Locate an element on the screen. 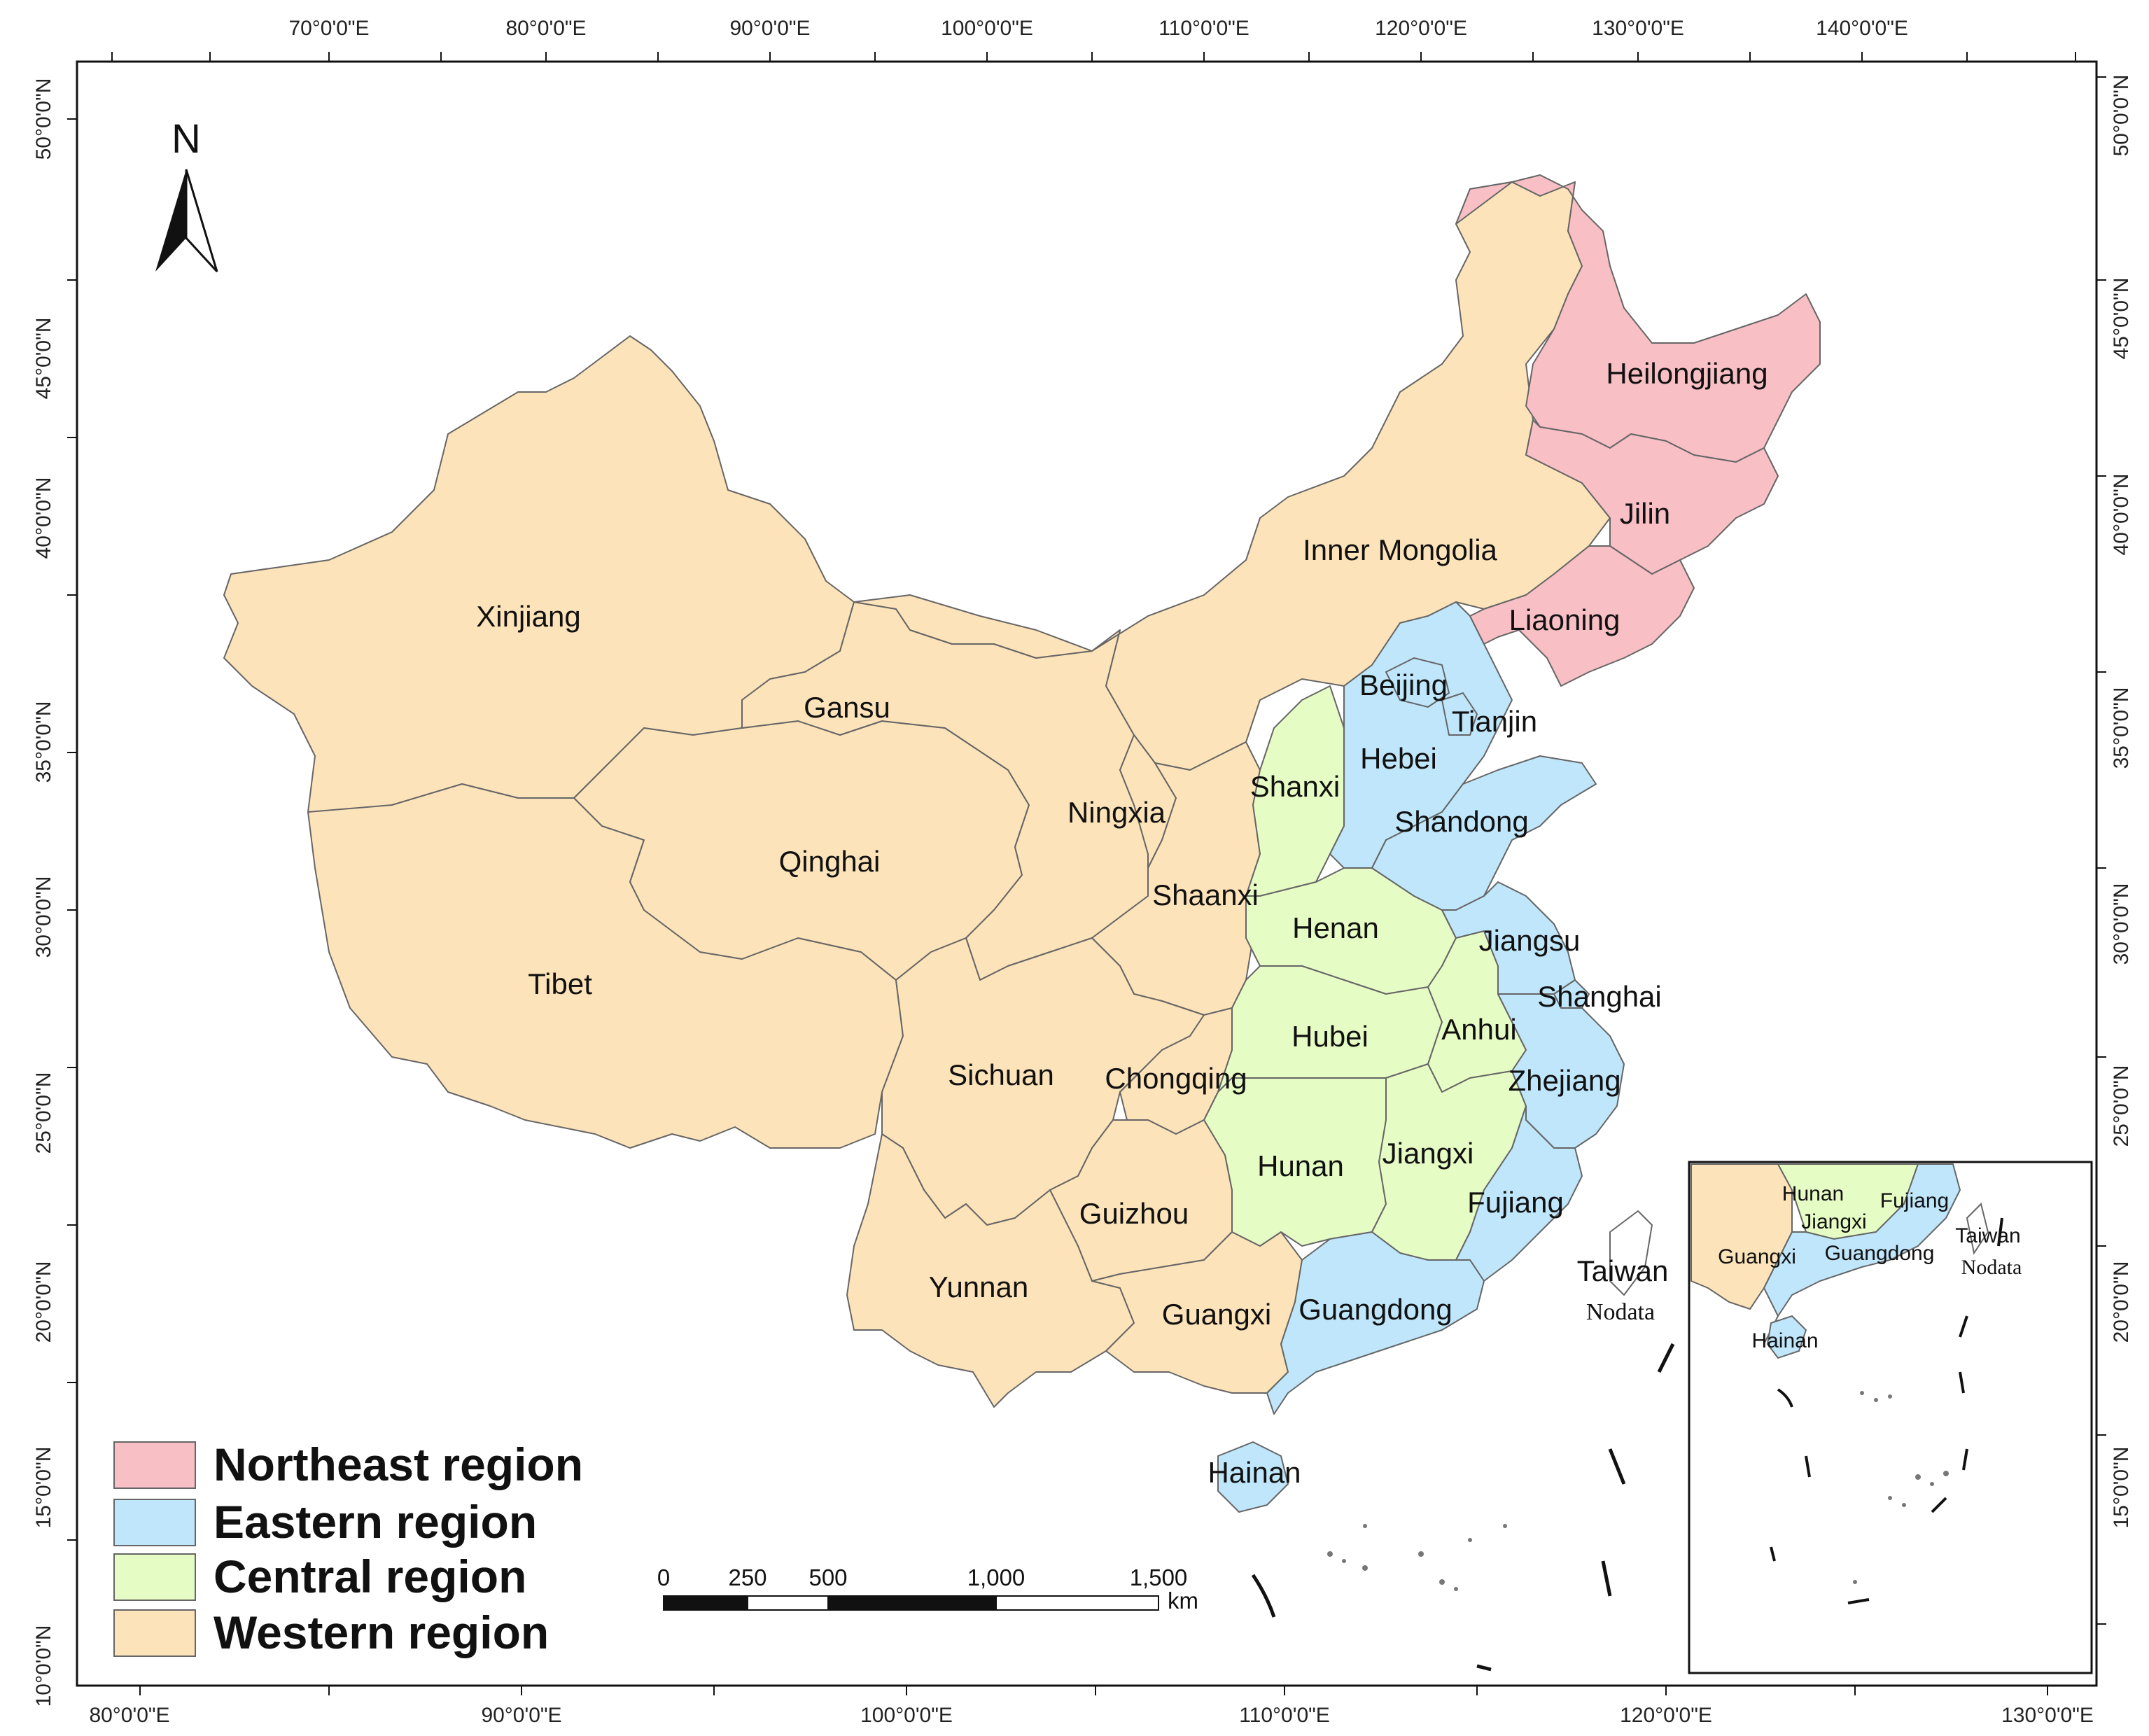  province-hainan is located at coordinates (1253, 1477).